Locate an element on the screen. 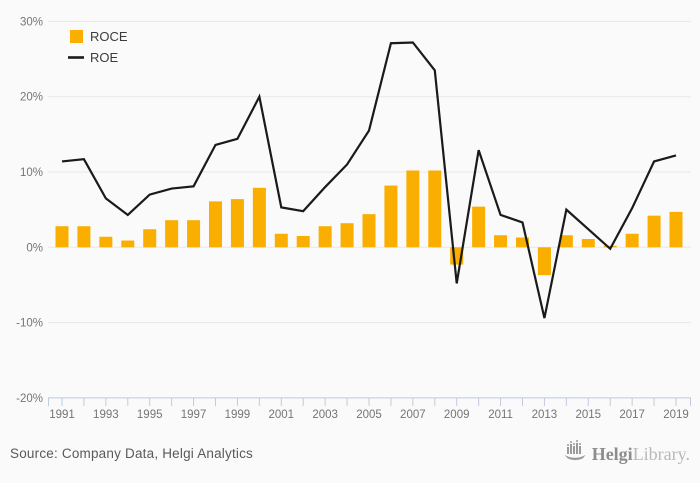 The height and width of the screenshot is (483, 700). x-axis-label: 1997 is located at coordinates (194, 415).